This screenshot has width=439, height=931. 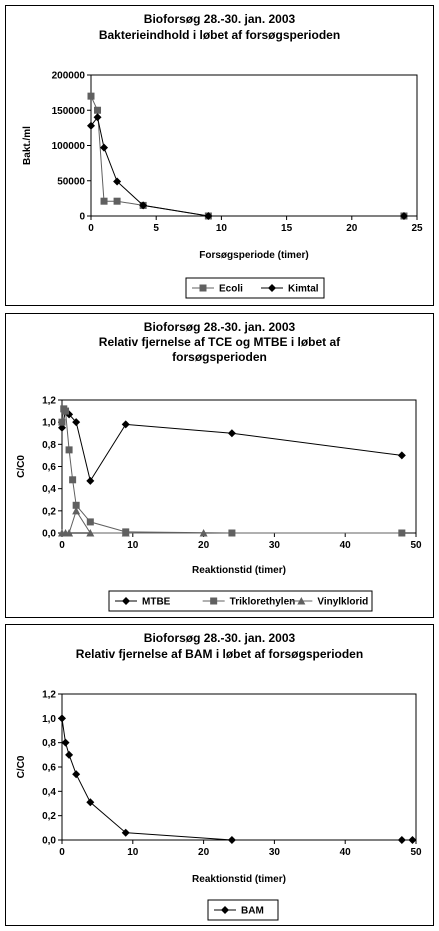 I want to click on legend-label: Triklorethylen, so click(x=263, y=602).